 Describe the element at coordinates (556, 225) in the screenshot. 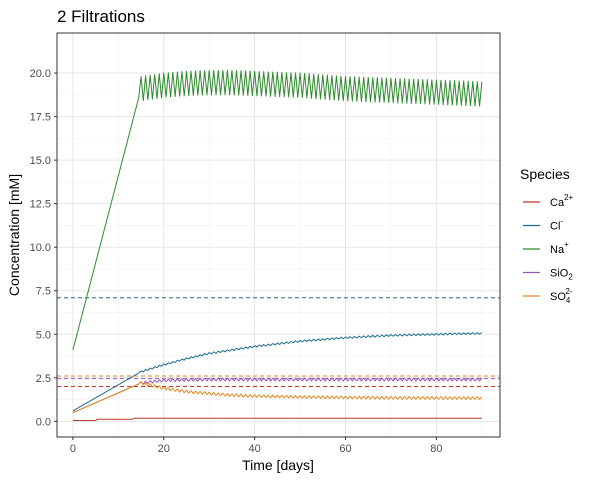

I see `legend-label: Cl-` at that location.